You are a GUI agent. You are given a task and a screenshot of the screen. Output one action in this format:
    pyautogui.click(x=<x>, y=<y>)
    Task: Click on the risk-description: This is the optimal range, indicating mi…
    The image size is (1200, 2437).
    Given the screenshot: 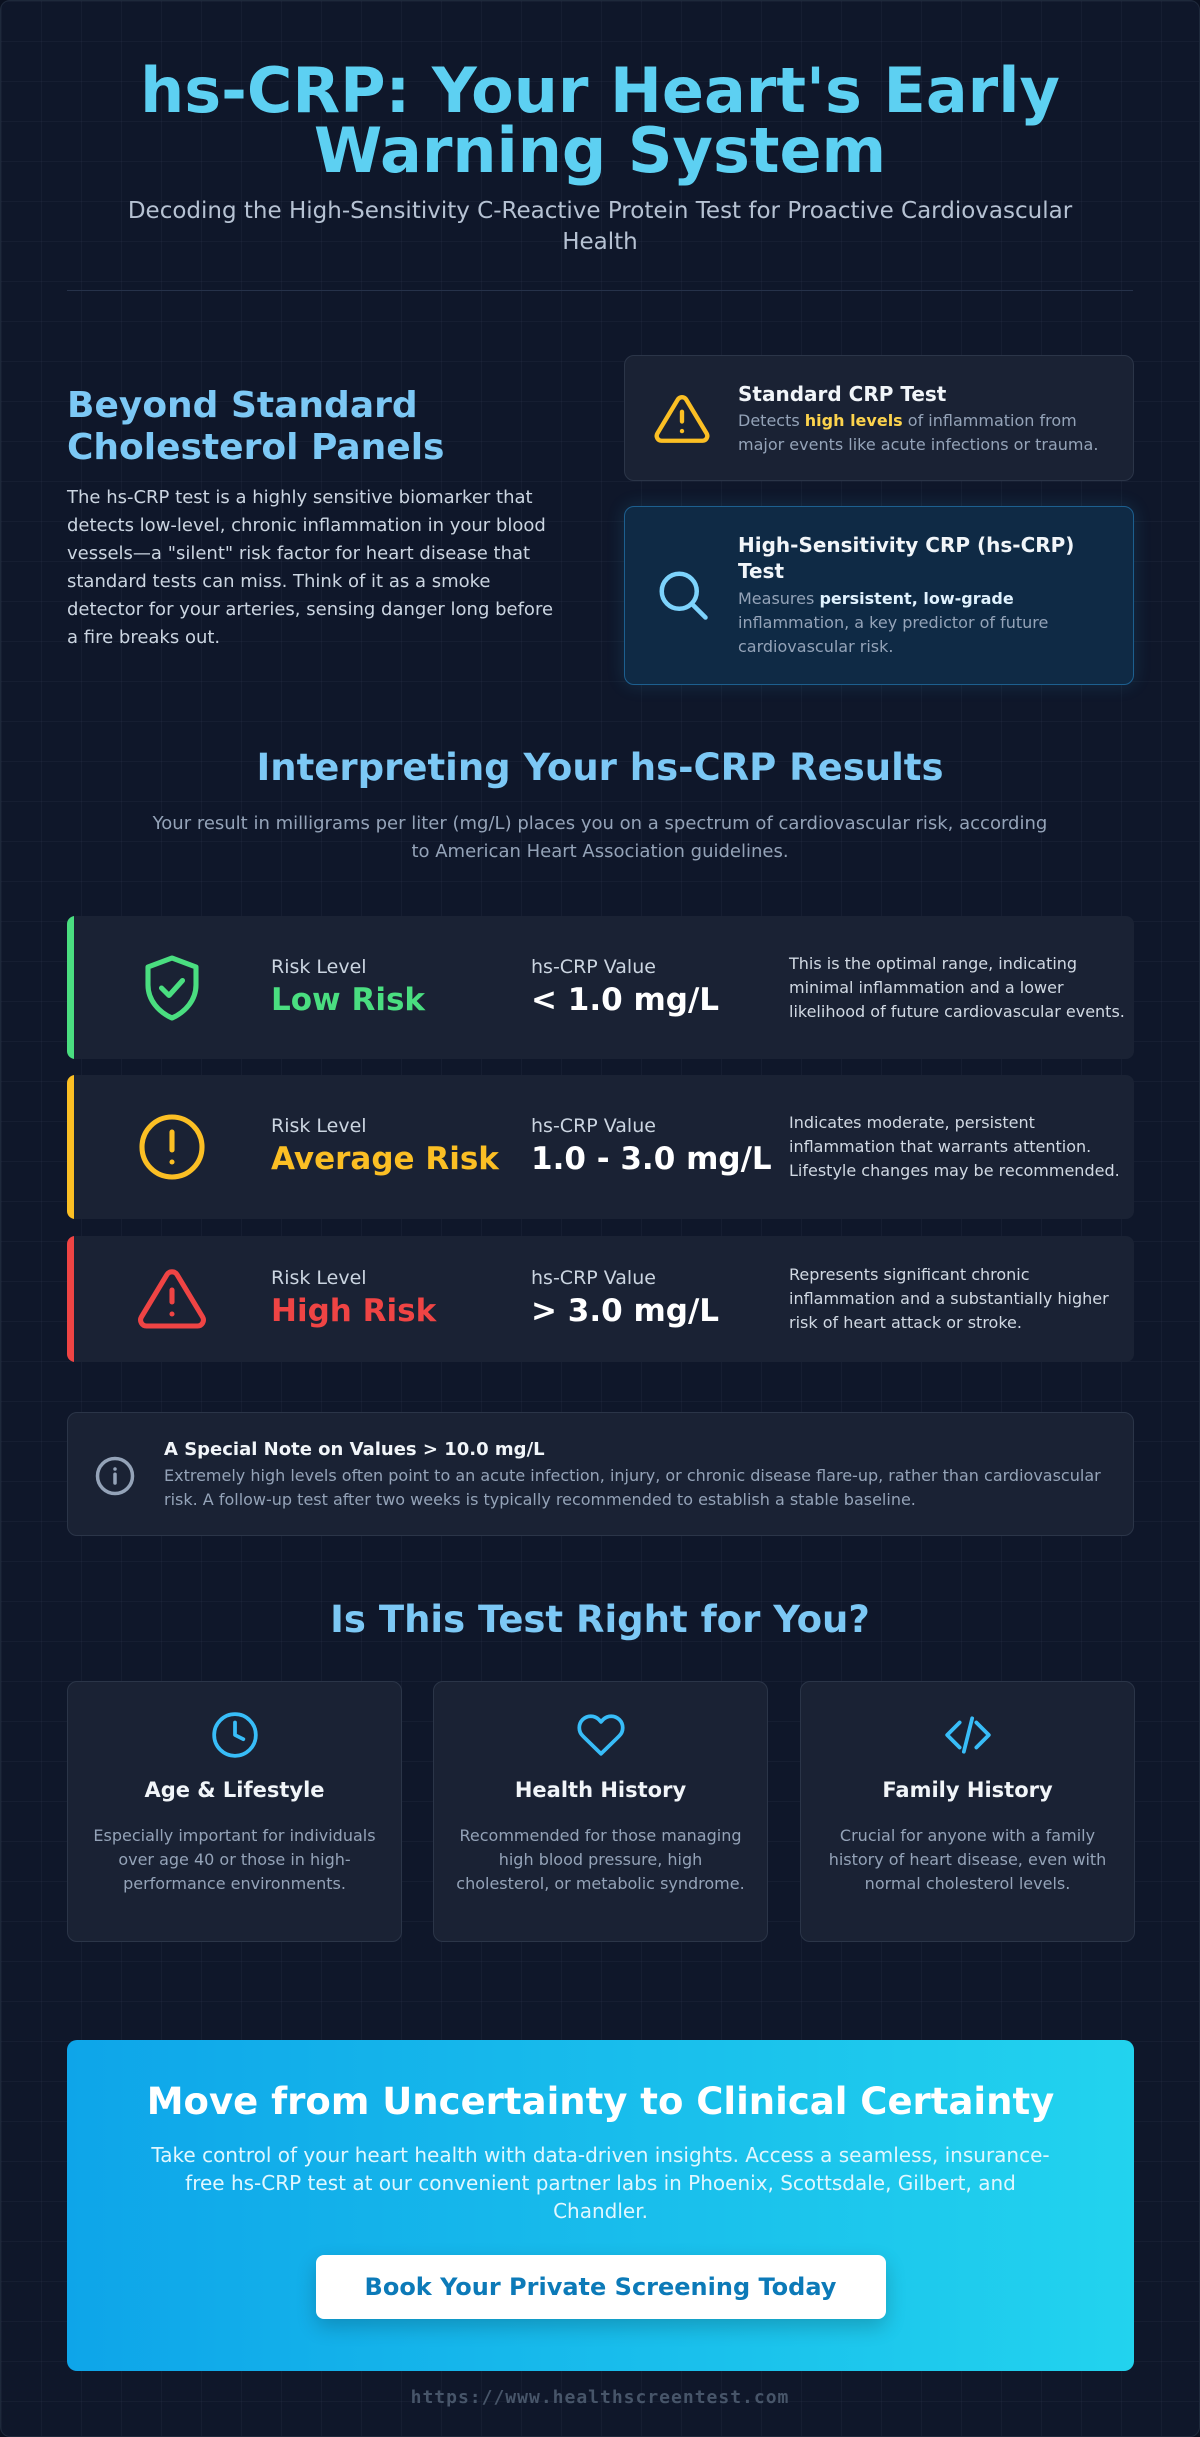 What is the action you would take?
    pyautogui.click(x=957, y=987)
    